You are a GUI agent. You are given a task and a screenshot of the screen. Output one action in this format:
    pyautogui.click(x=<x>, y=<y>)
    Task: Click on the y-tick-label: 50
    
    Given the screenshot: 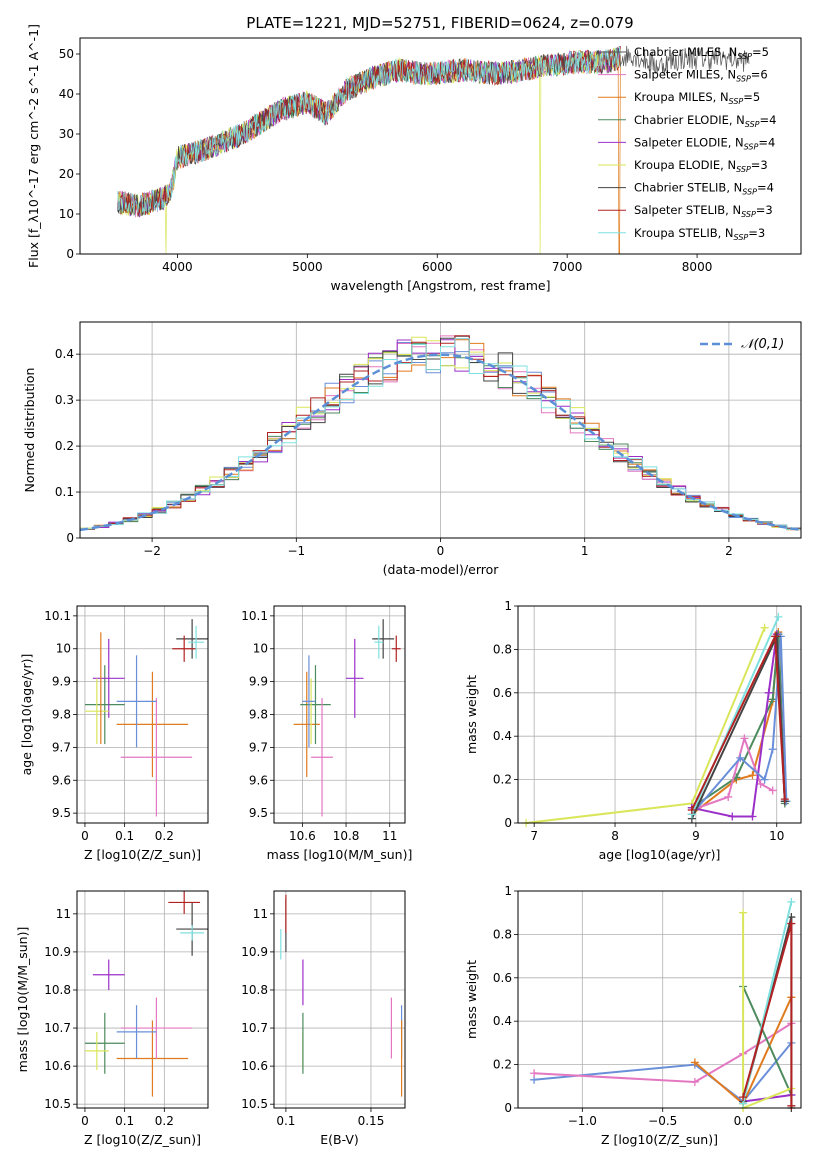 What is the action you would take?
    pyautogui.click(x=66, y=54)
    